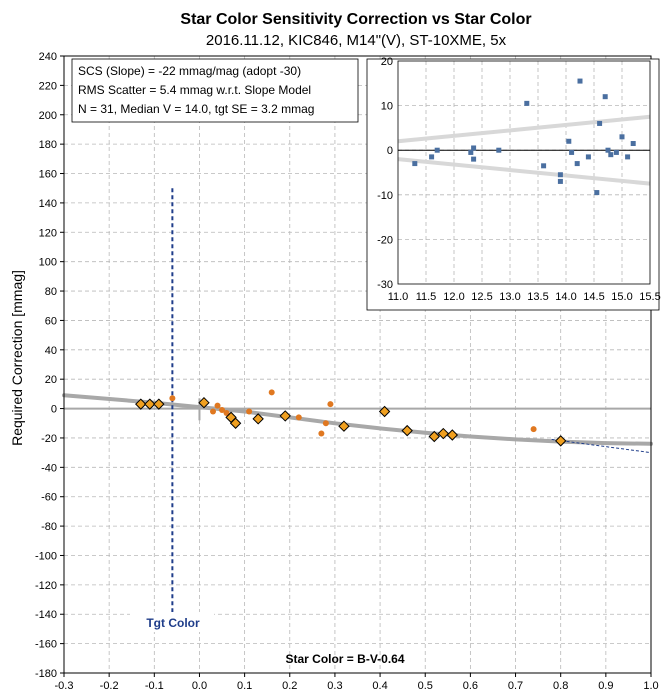 This screenshot has width=669, height=696. What do you see at coordinates (524, 297) in the screenshot?
I see `inset-x-tick-labels: 11.0 11.5 12.0 12.5 13.0 13.5 14.0 14.5 15.0 15.5` at bounding box center [524, 297].